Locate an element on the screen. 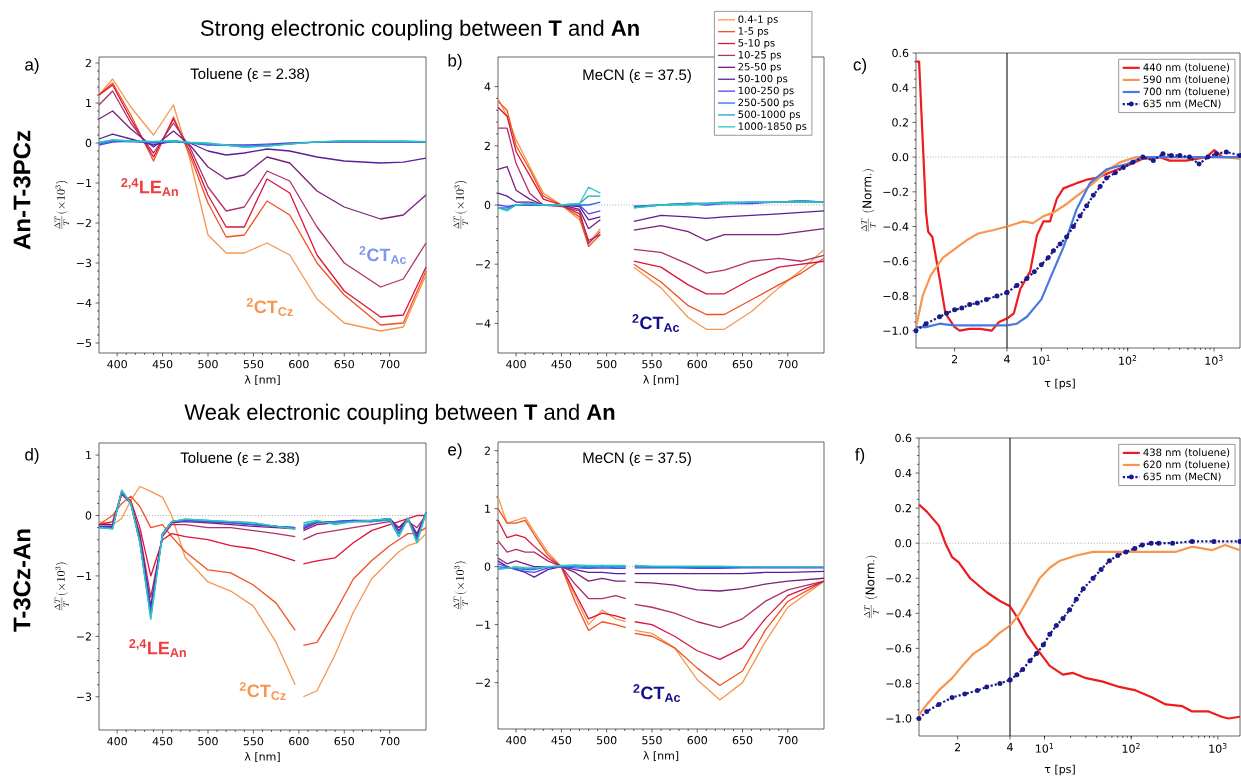 This screenshot has height=782, width=1241. legend-label: 10-25 ps is located at coordinates (759, 55).